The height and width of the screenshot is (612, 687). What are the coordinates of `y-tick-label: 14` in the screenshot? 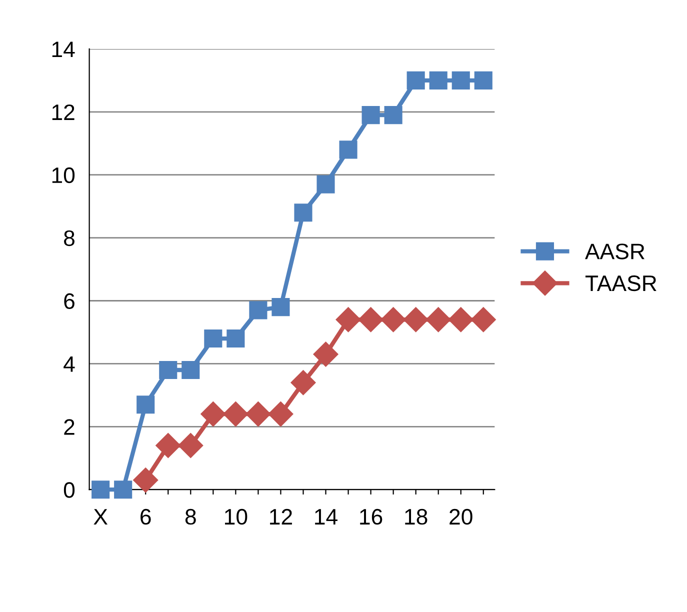 It's located at (63, 50).